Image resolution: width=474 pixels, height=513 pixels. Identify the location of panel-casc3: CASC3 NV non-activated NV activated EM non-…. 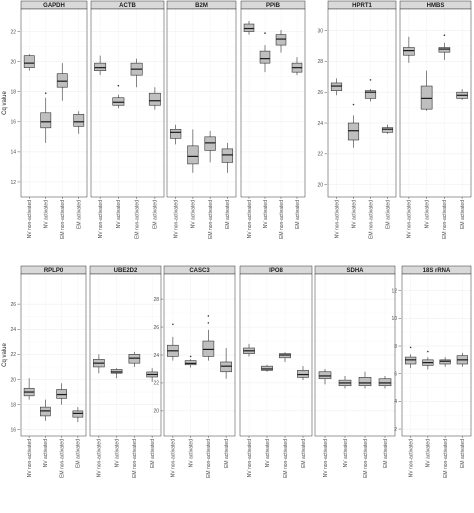
(199, 371).